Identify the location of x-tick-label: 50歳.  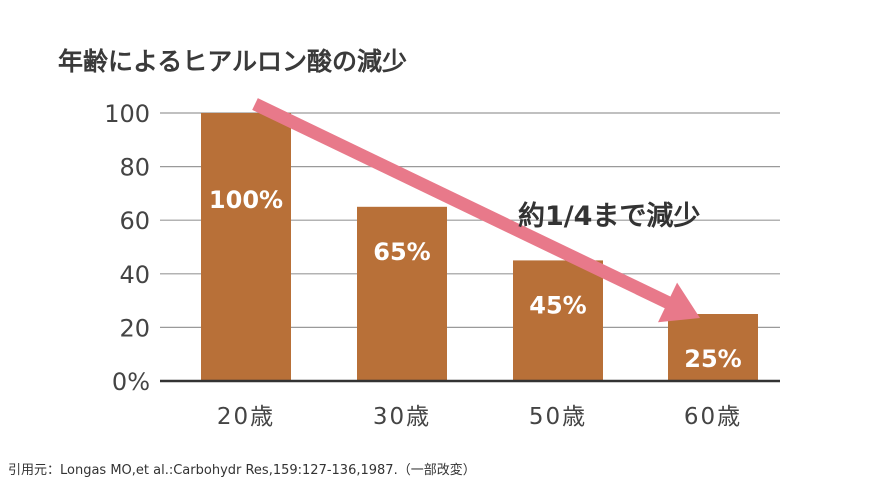
(558, 417).